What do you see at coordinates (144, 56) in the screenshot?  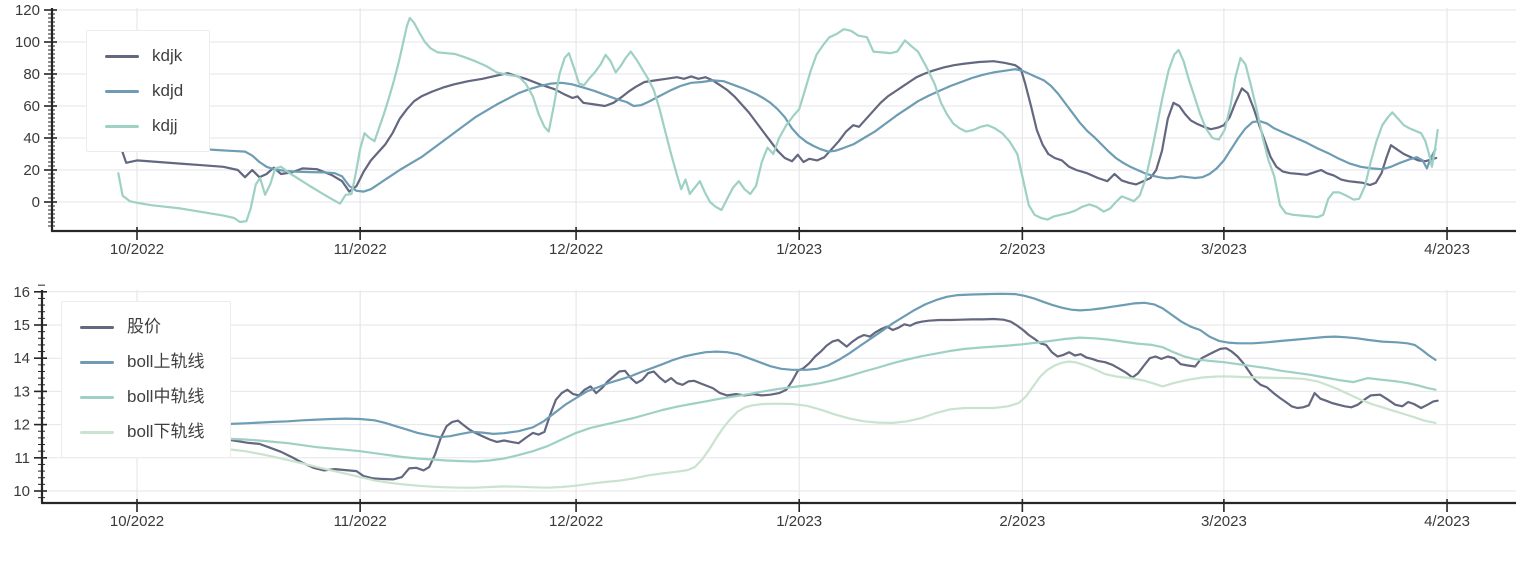 I see `legend-item-kdjk: kdjk` at bounding box center [144, 56].